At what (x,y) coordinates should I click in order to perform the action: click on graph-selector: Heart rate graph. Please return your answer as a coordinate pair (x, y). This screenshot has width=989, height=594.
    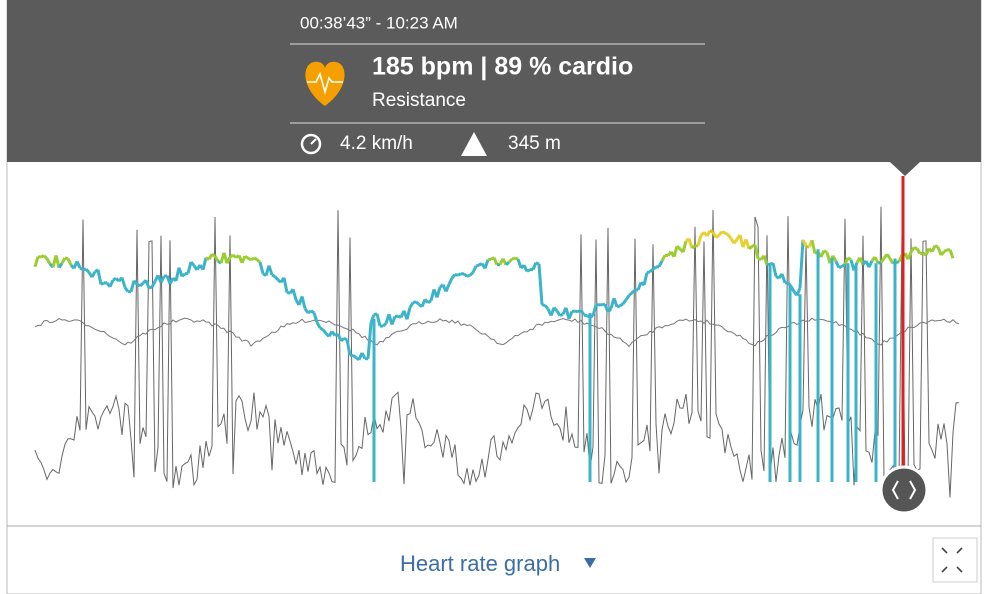
    Looking at the image, I should click on (498, 563).